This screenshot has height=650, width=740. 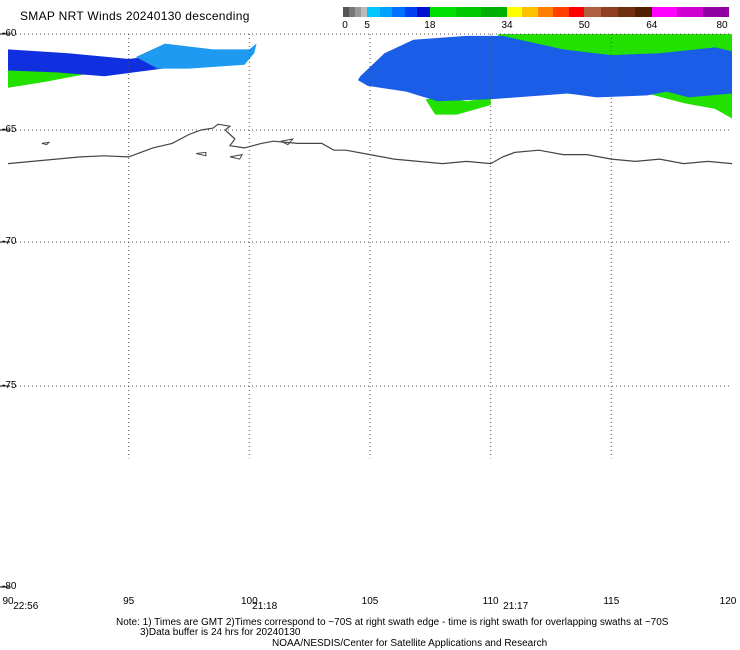 What do you see at coordinates (490, 601) in the screenshot?
I see `longitude-label: 110` at bounding box center [490, 601].